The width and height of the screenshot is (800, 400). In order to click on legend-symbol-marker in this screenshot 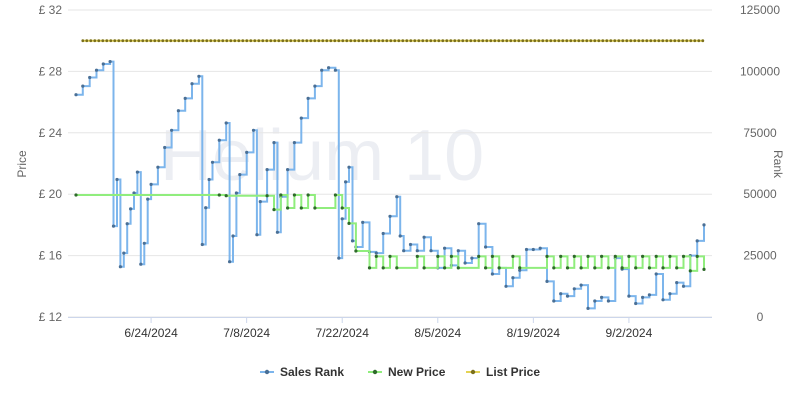, I will do `click(375, 372)`.